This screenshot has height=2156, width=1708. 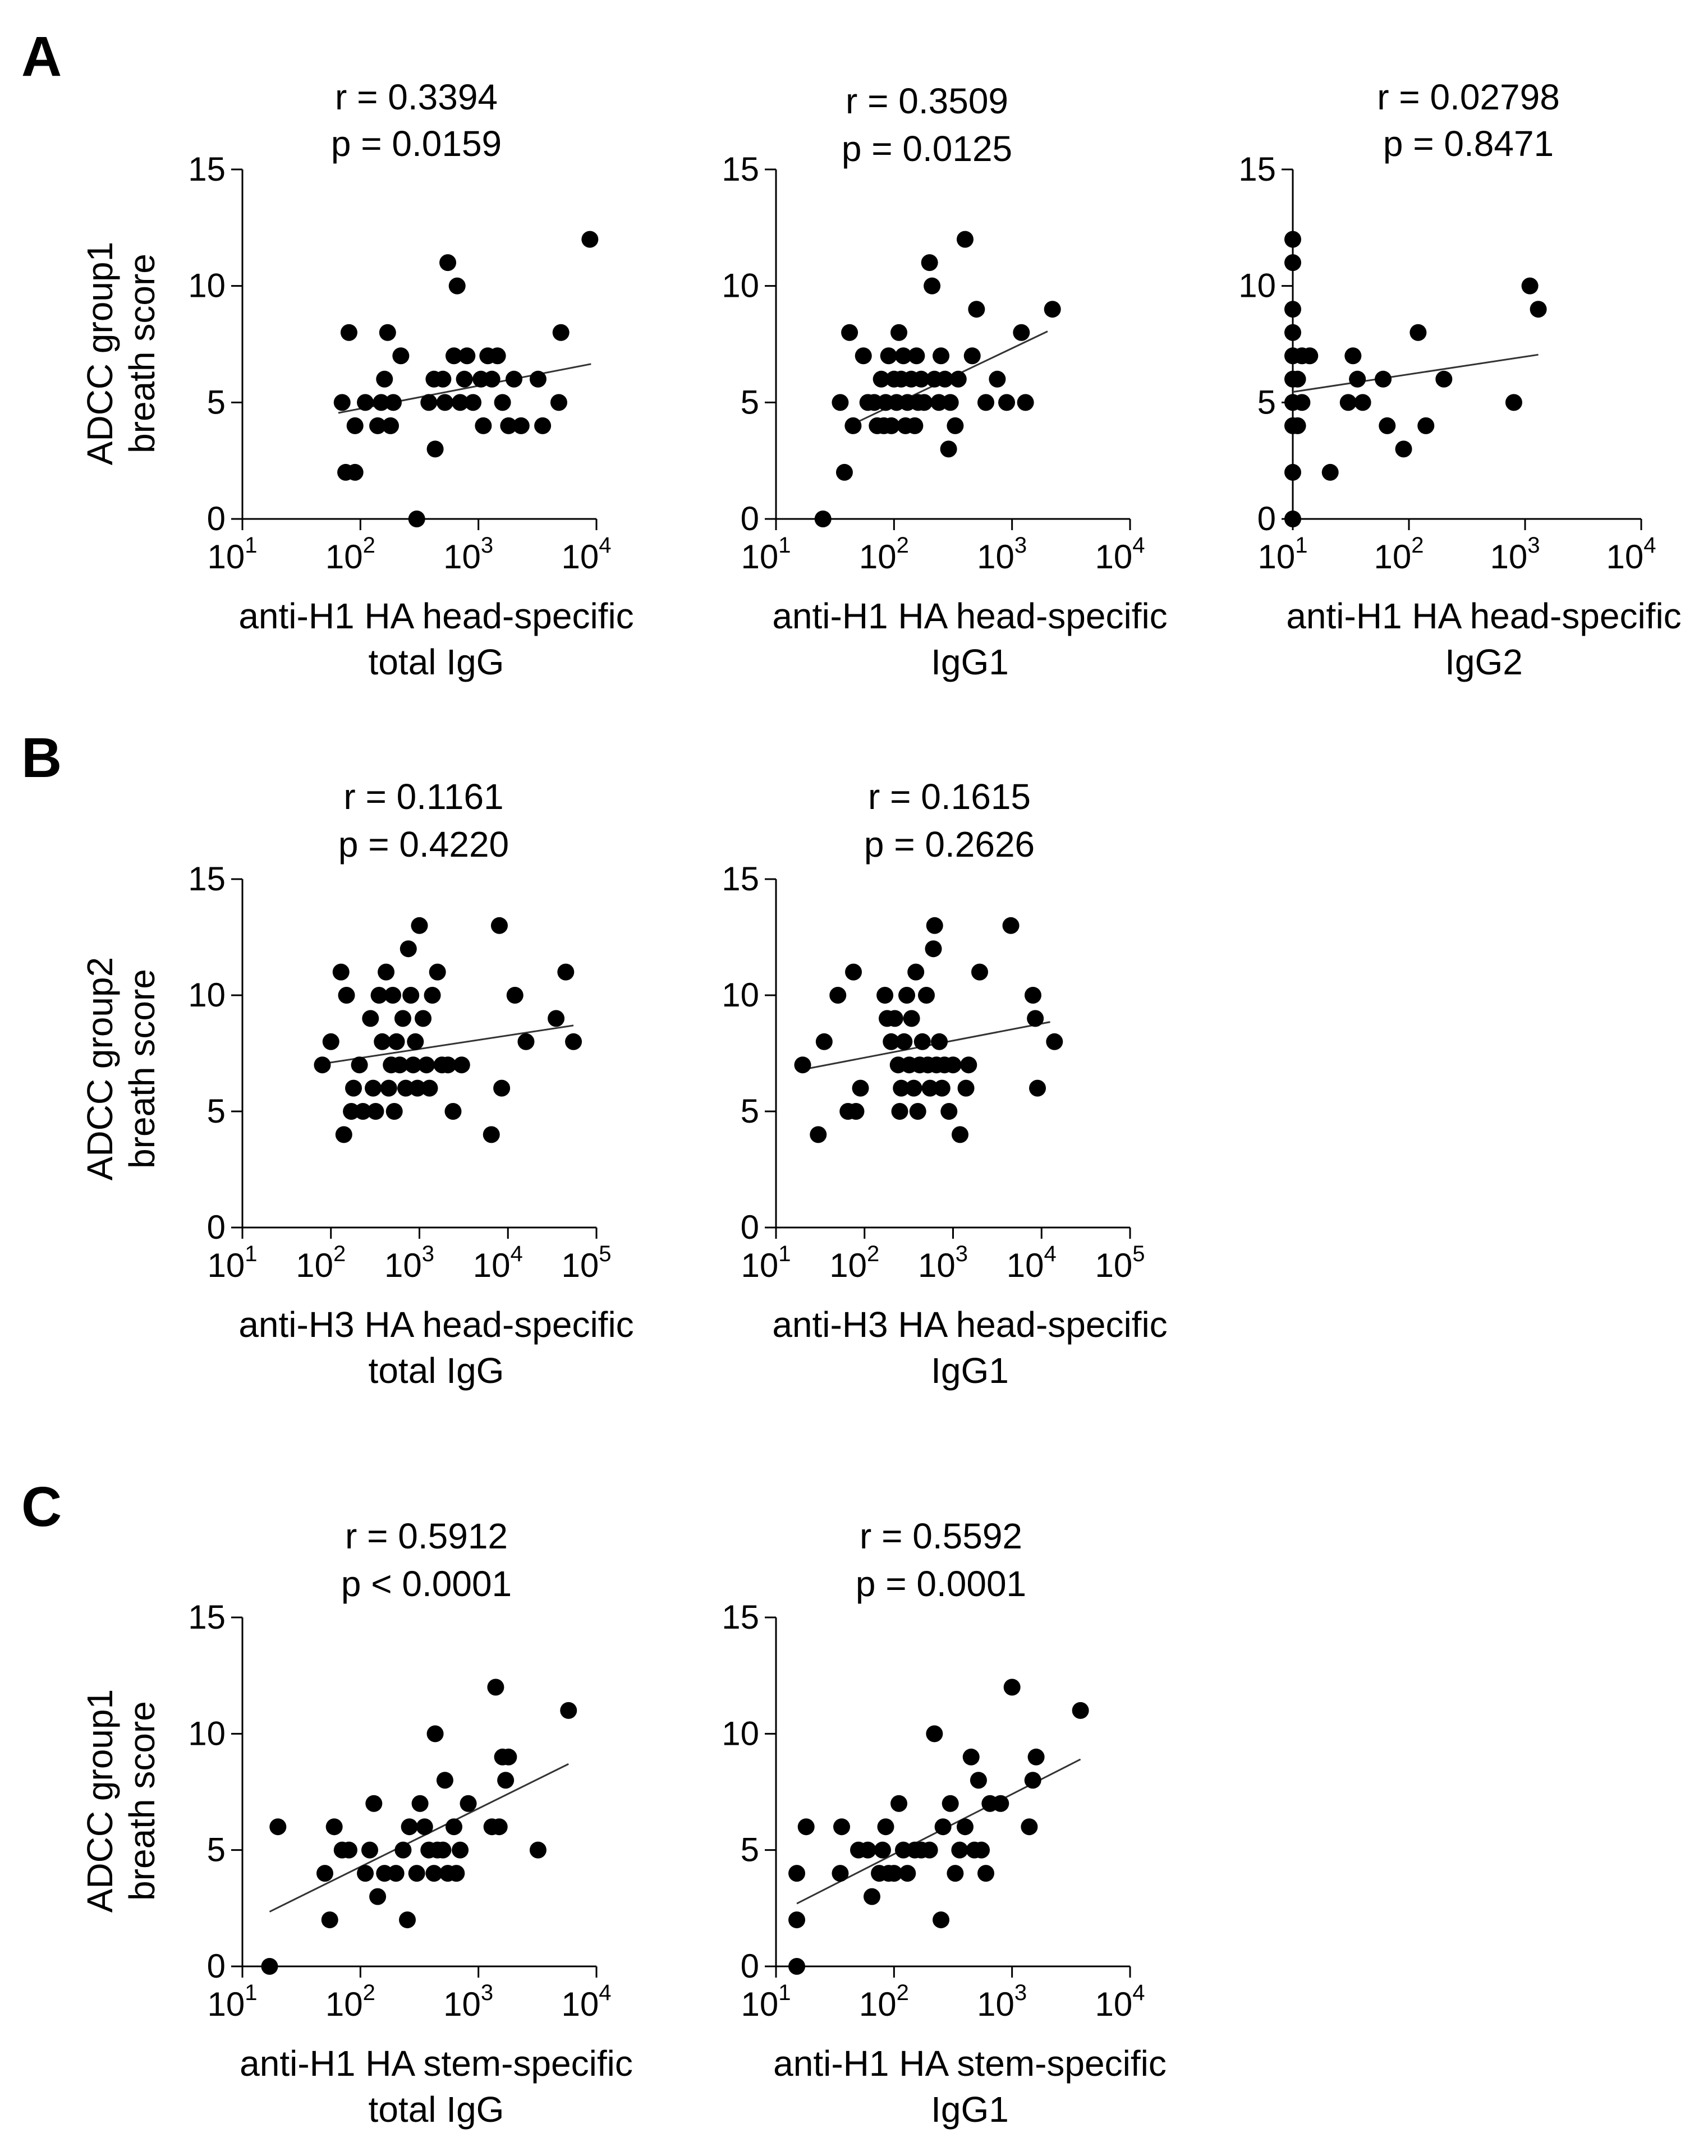 I want to click on x-tick-exponent: 5, so click(x=605, y=1254).